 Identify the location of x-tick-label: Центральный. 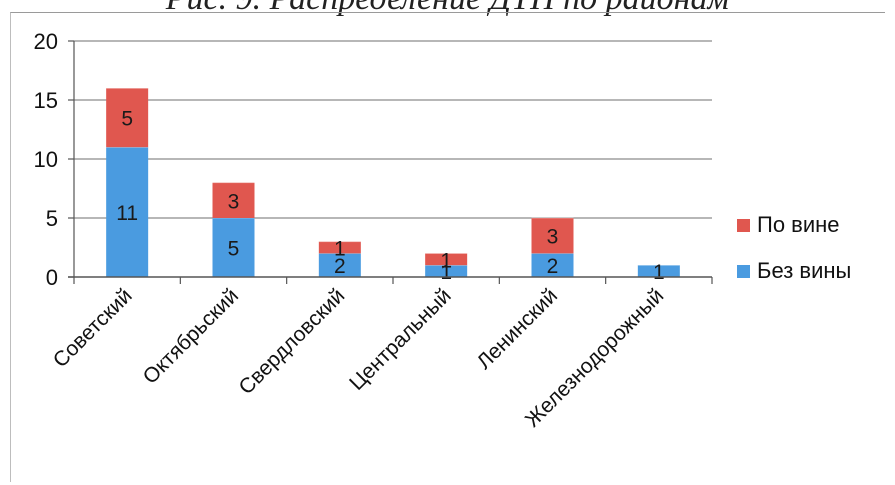
(400, 339).